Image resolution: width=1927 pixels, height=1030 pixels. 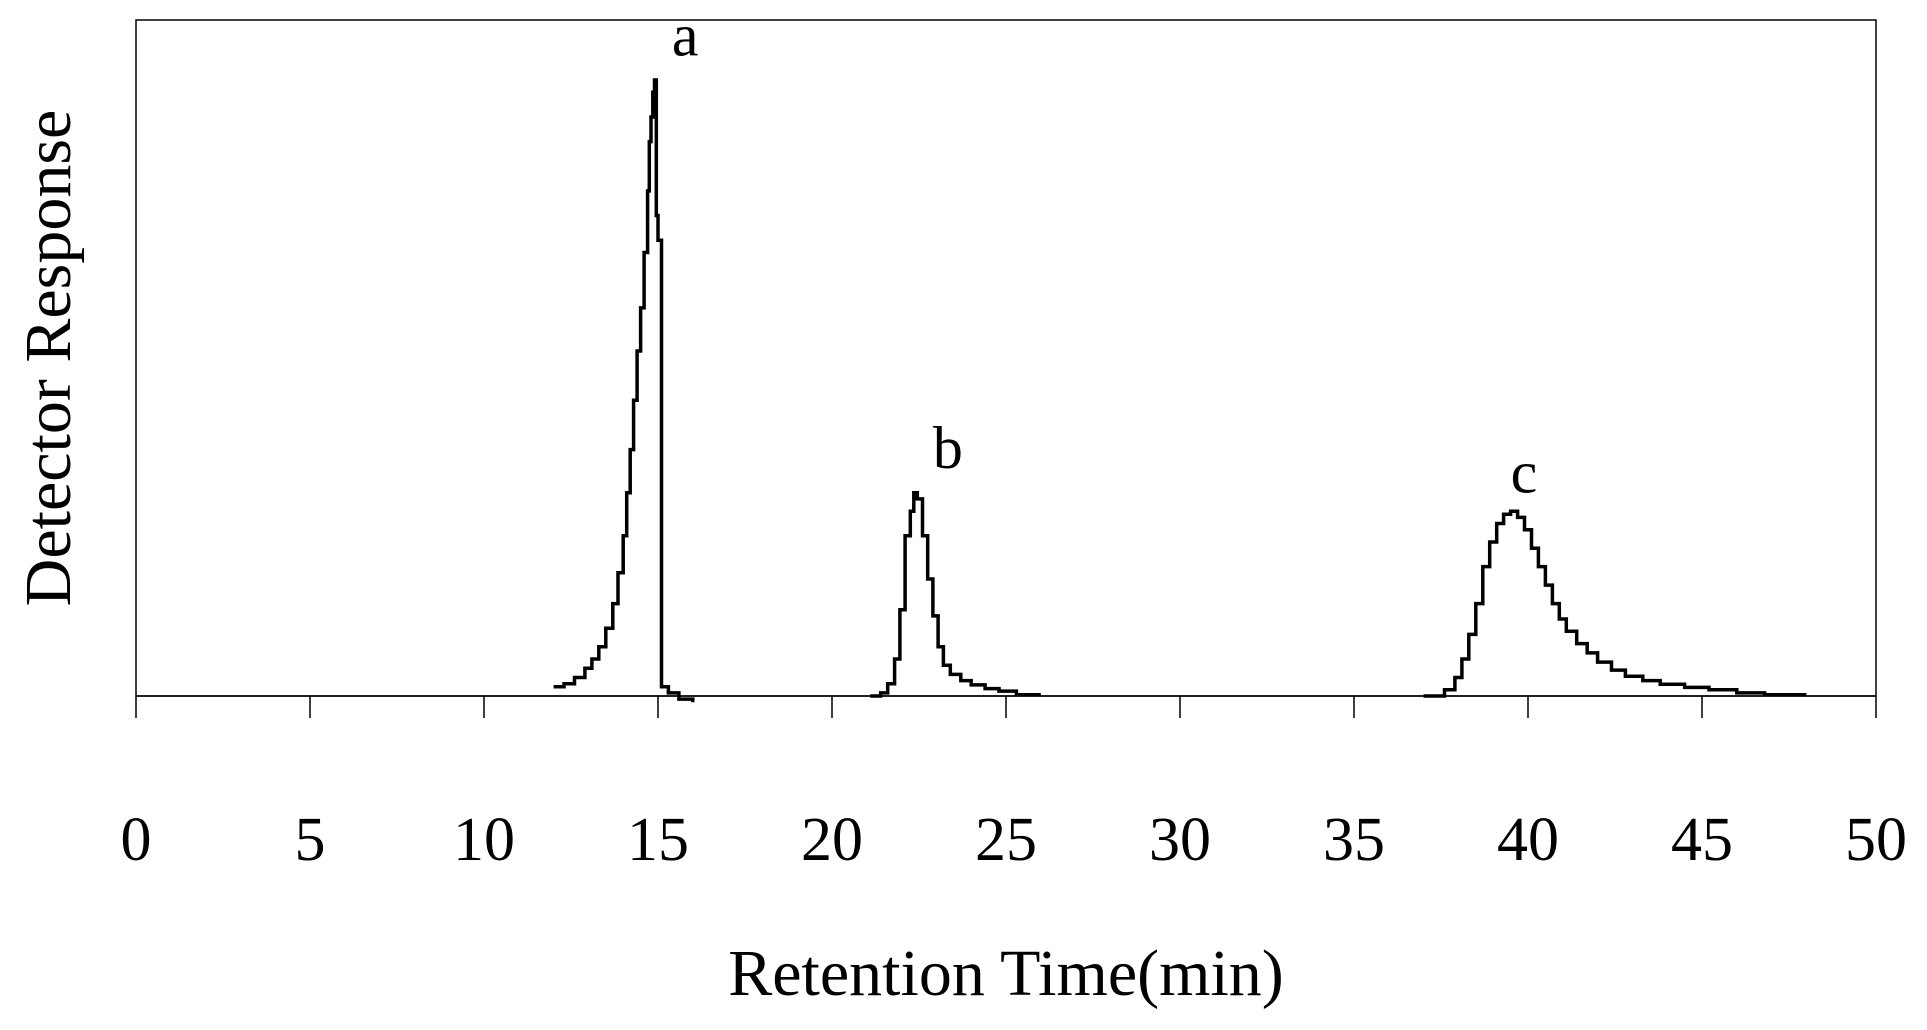 What do you see at coordinates (1528, 840) in the screenshot?
I see `x-tick-label: 40` at bounding box center [1528, 840].